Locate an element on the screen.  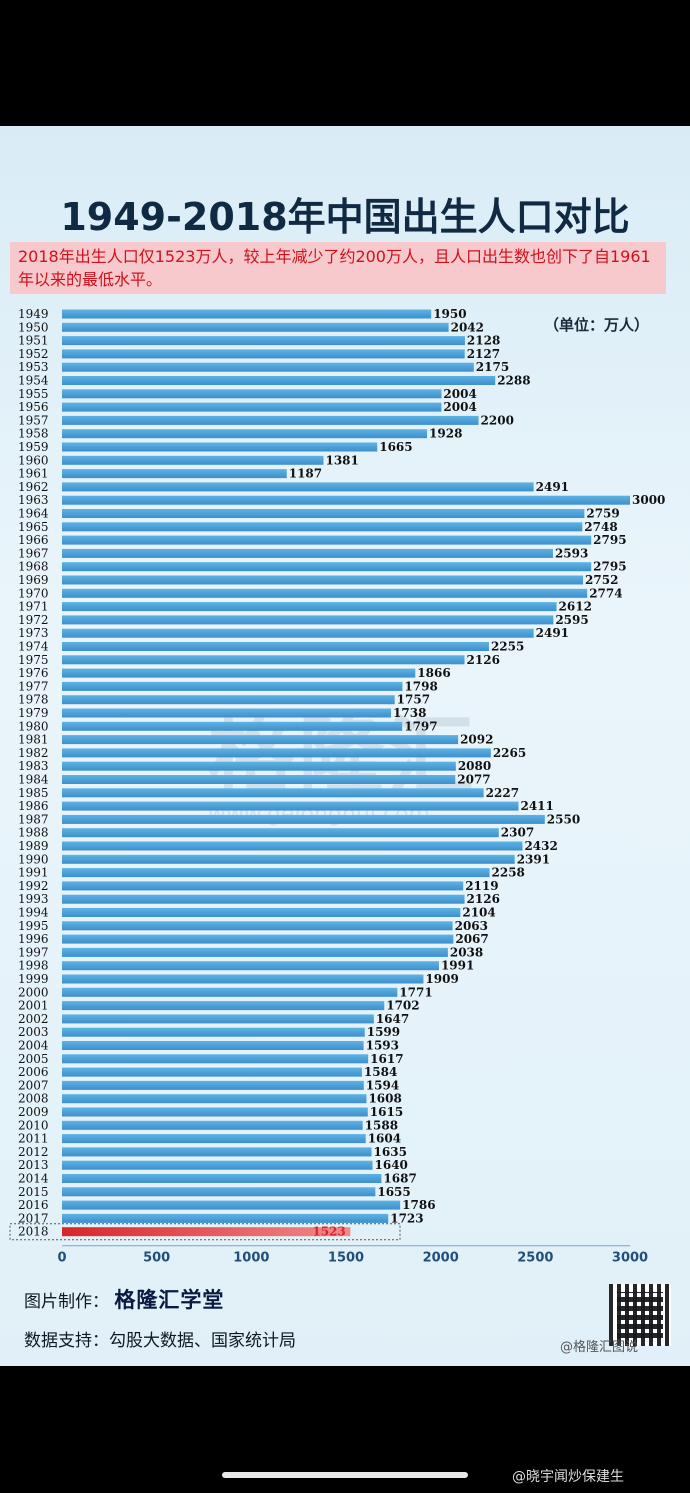
bar-1972 is located at coordinates (308, 620).